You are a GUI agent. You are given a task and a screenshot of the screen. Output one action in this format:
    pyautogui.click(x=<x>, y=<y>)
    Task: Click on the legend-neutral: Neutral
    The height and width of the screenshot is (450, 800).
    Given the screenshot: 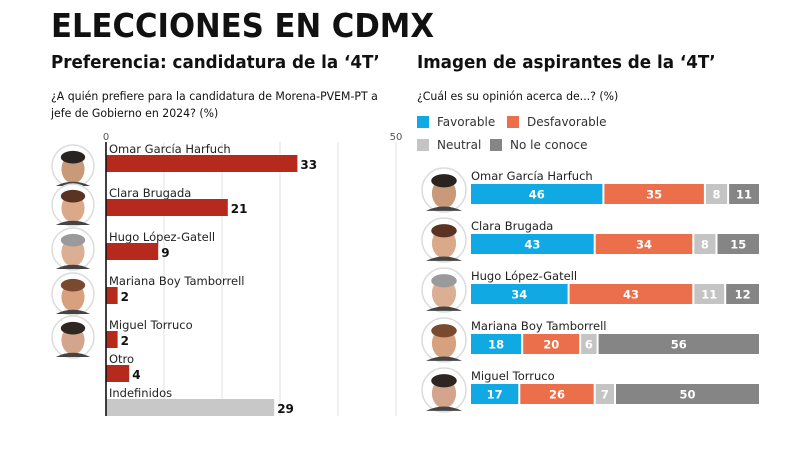 What is the action you would take?
    pyautogui.click(x=449, y=145)
    